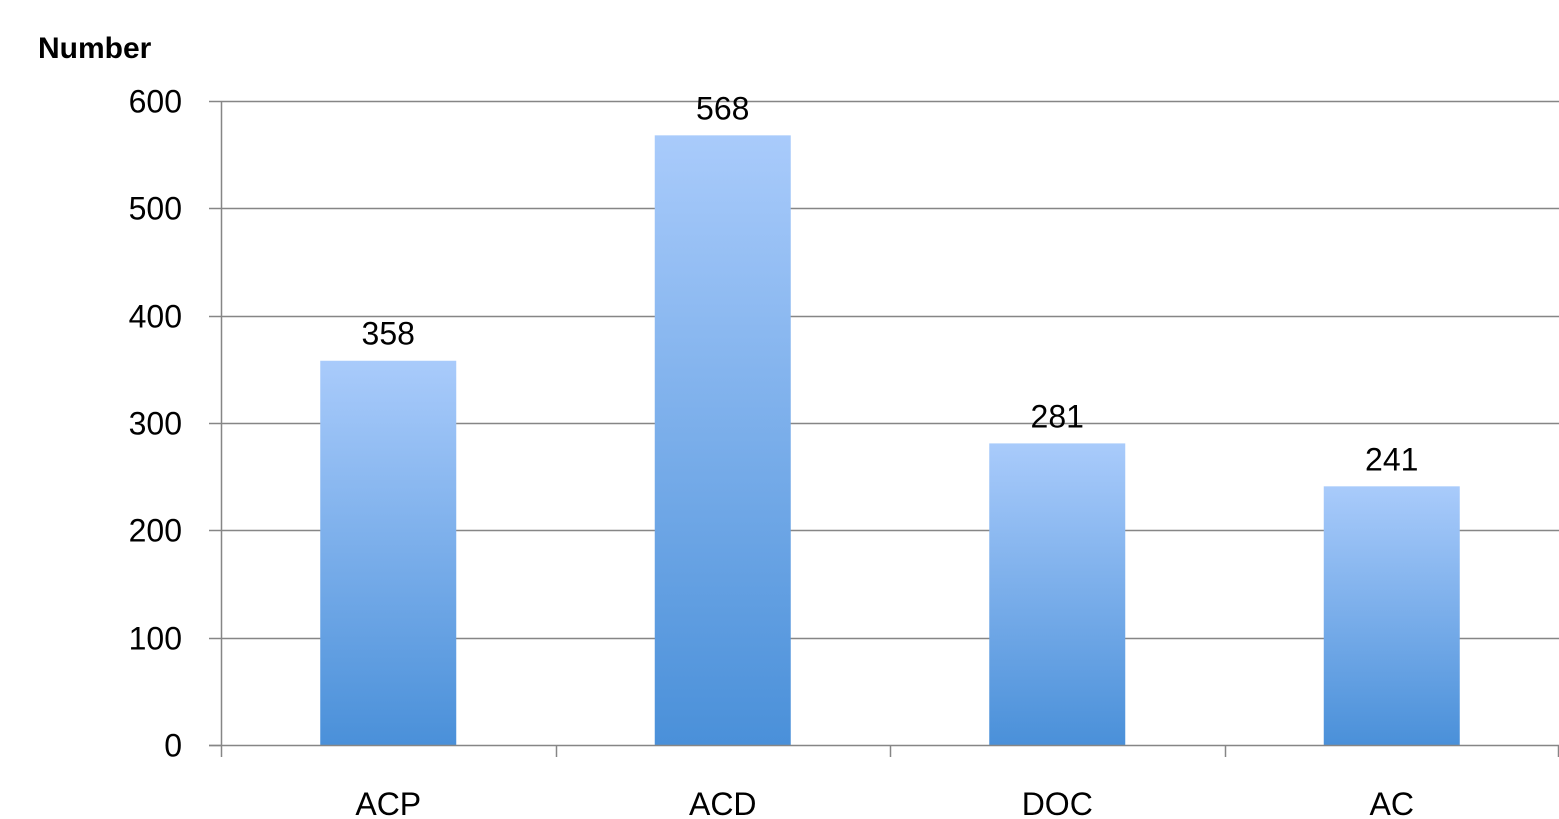  What do you see at coordinates (155, 424) in the screenshot?
I see `y-tick-label: 300` at bounding box center [155, 424].